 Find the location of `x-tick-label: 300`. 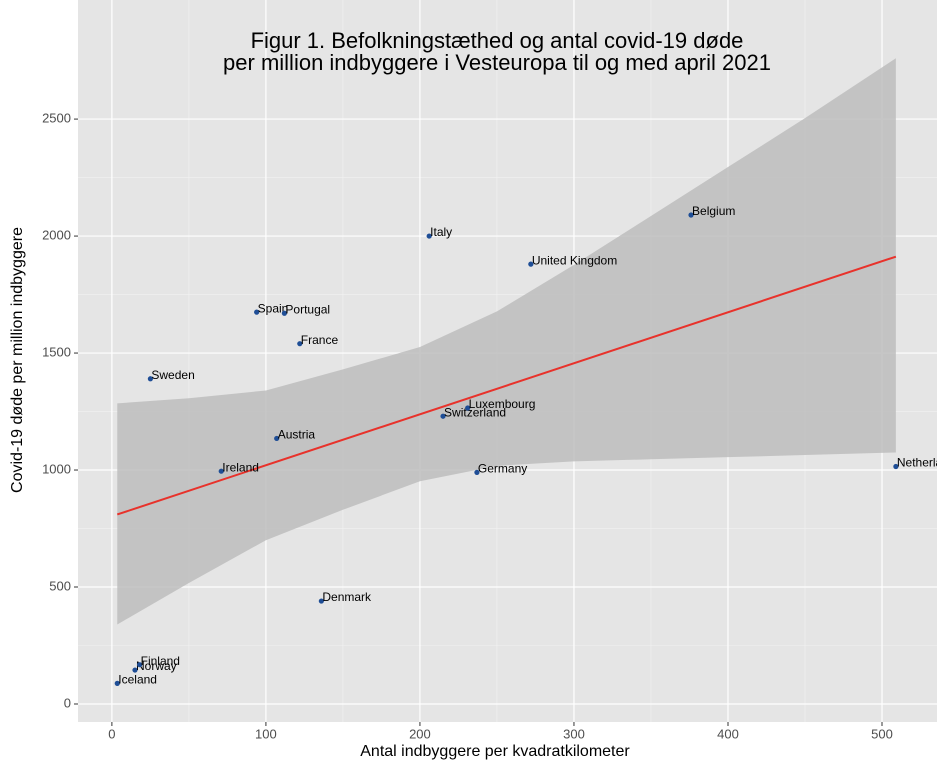

x-tick-label: 300 is located at coordinates (574, 733).